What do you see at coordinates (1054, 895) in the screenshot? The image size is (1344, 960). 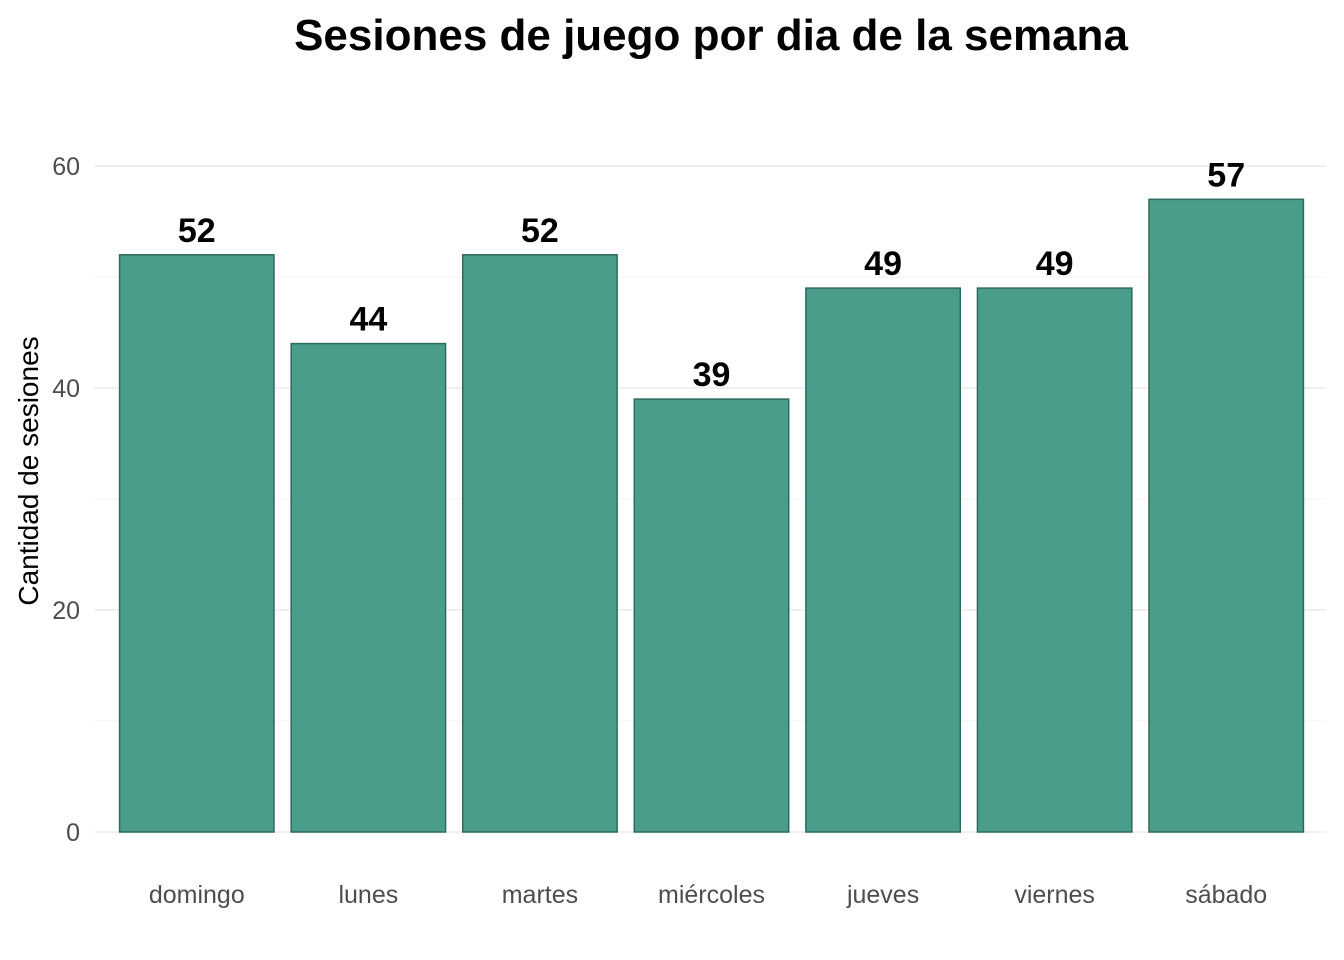 I see `x-tick-label: viernes` at bounding box center [1054, 895].